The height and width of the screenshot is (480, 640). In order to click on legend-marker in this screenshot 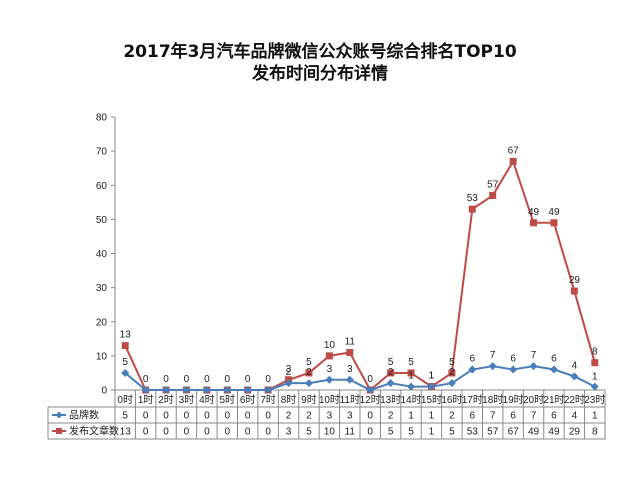, I will do `click(59, 415)`.